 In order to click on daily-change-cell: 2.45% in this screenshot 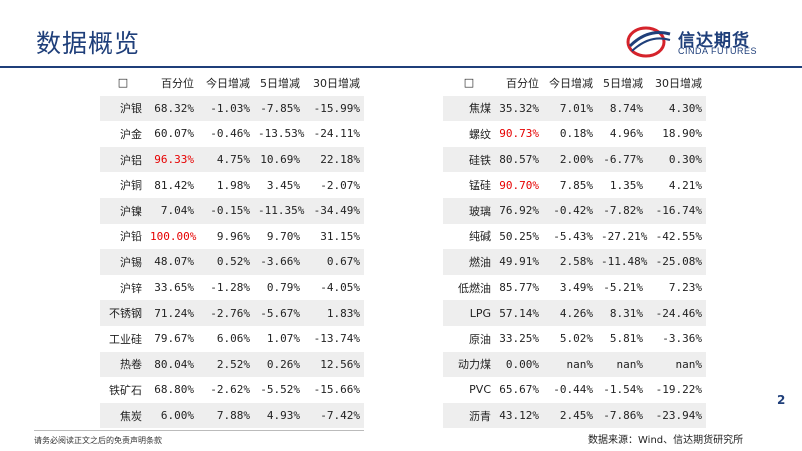, I will do `click(570, 415)`.